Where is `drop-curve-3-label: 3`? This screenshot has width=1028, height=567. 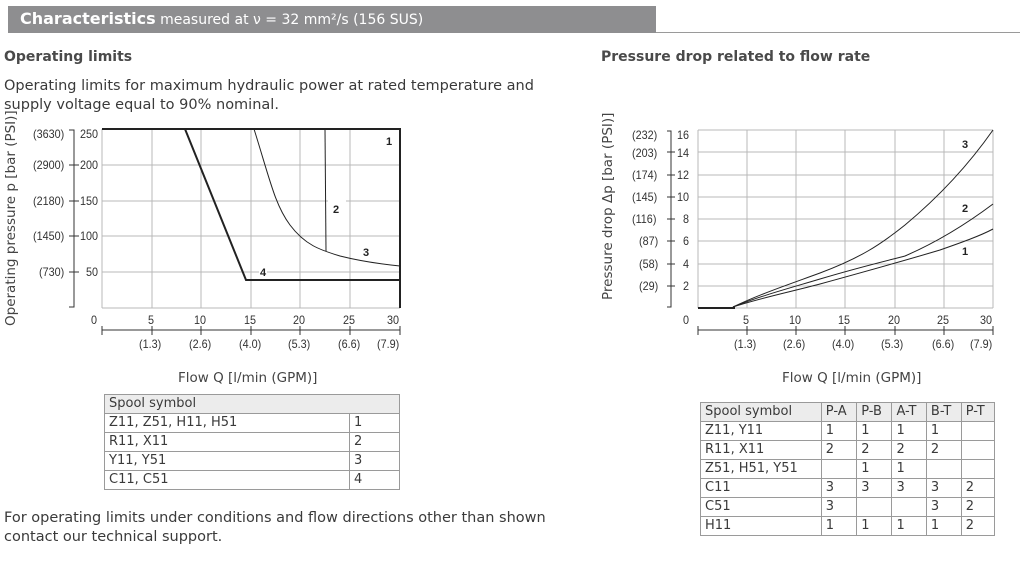
drop-curve-3-label: 3 is located at coordinates (965, 145).